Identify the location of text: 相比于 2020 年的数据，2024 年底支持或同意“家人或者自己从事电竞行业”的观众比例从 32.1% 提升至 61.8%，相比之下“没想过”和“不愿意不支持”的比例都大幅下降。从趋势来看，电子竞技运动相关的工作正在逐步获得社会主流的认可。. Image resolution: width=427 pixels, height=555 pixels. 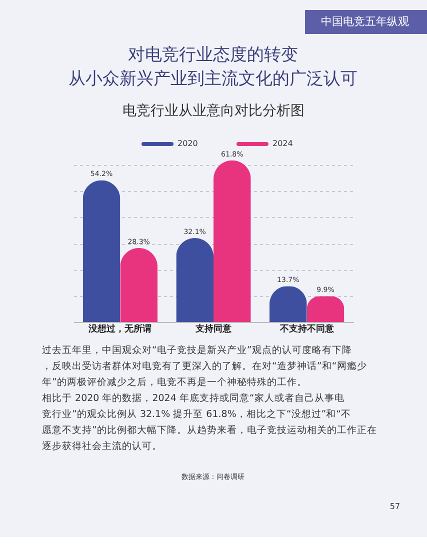
(209, 422).